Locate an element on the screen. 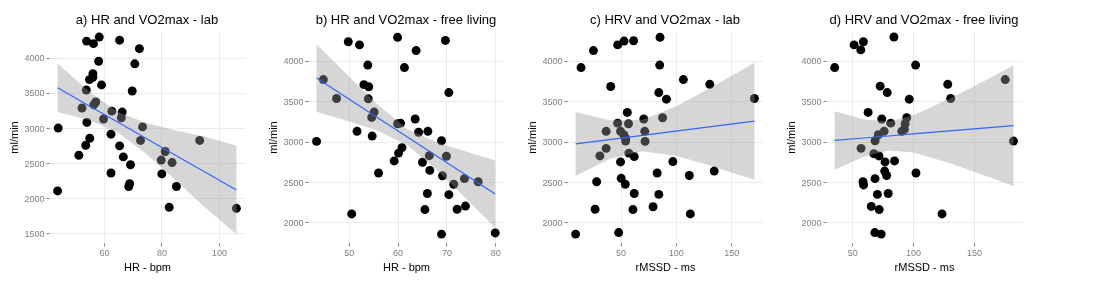  x-tick-label: 70 is located at coordinates (446, 252).